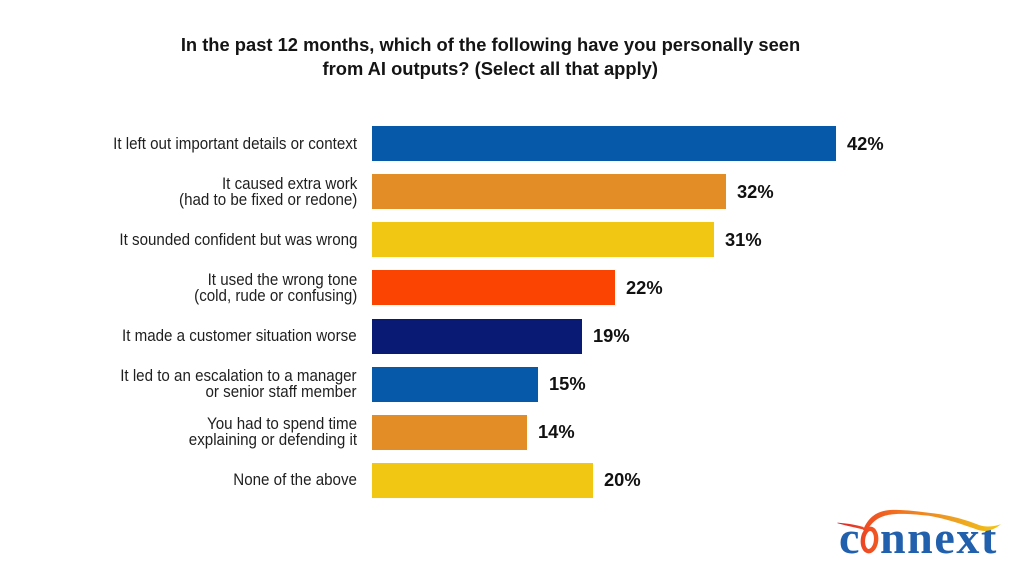  Describe the element at coordinates (939, 537) in the screenshot. I see `svg-text: nnext` at that location.